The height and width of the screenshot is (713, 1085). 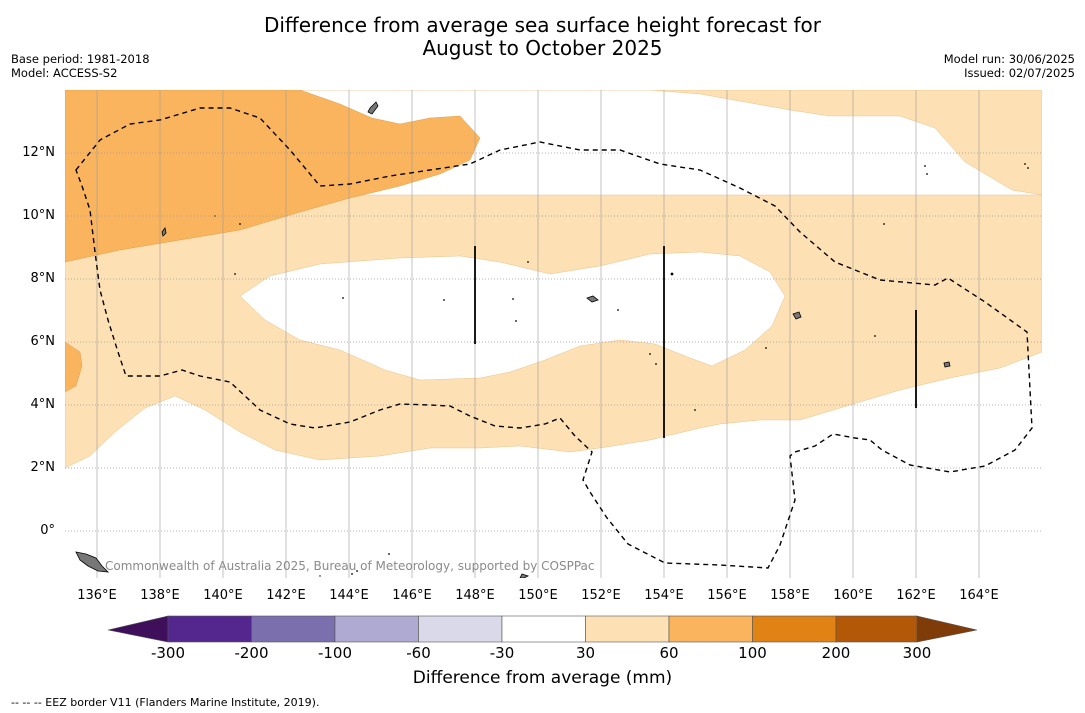 I want to click on pohnpei-island, so click(x=797, y=315).